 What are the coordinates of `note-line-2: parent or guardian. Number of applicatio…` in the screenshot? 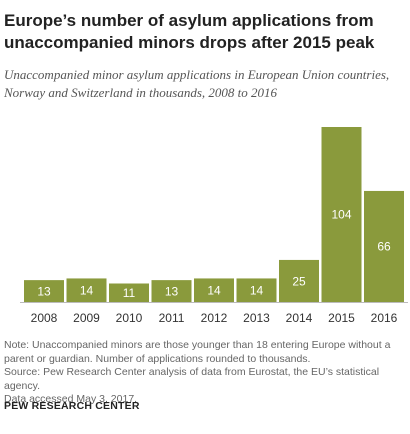 It's located at (157, 358).